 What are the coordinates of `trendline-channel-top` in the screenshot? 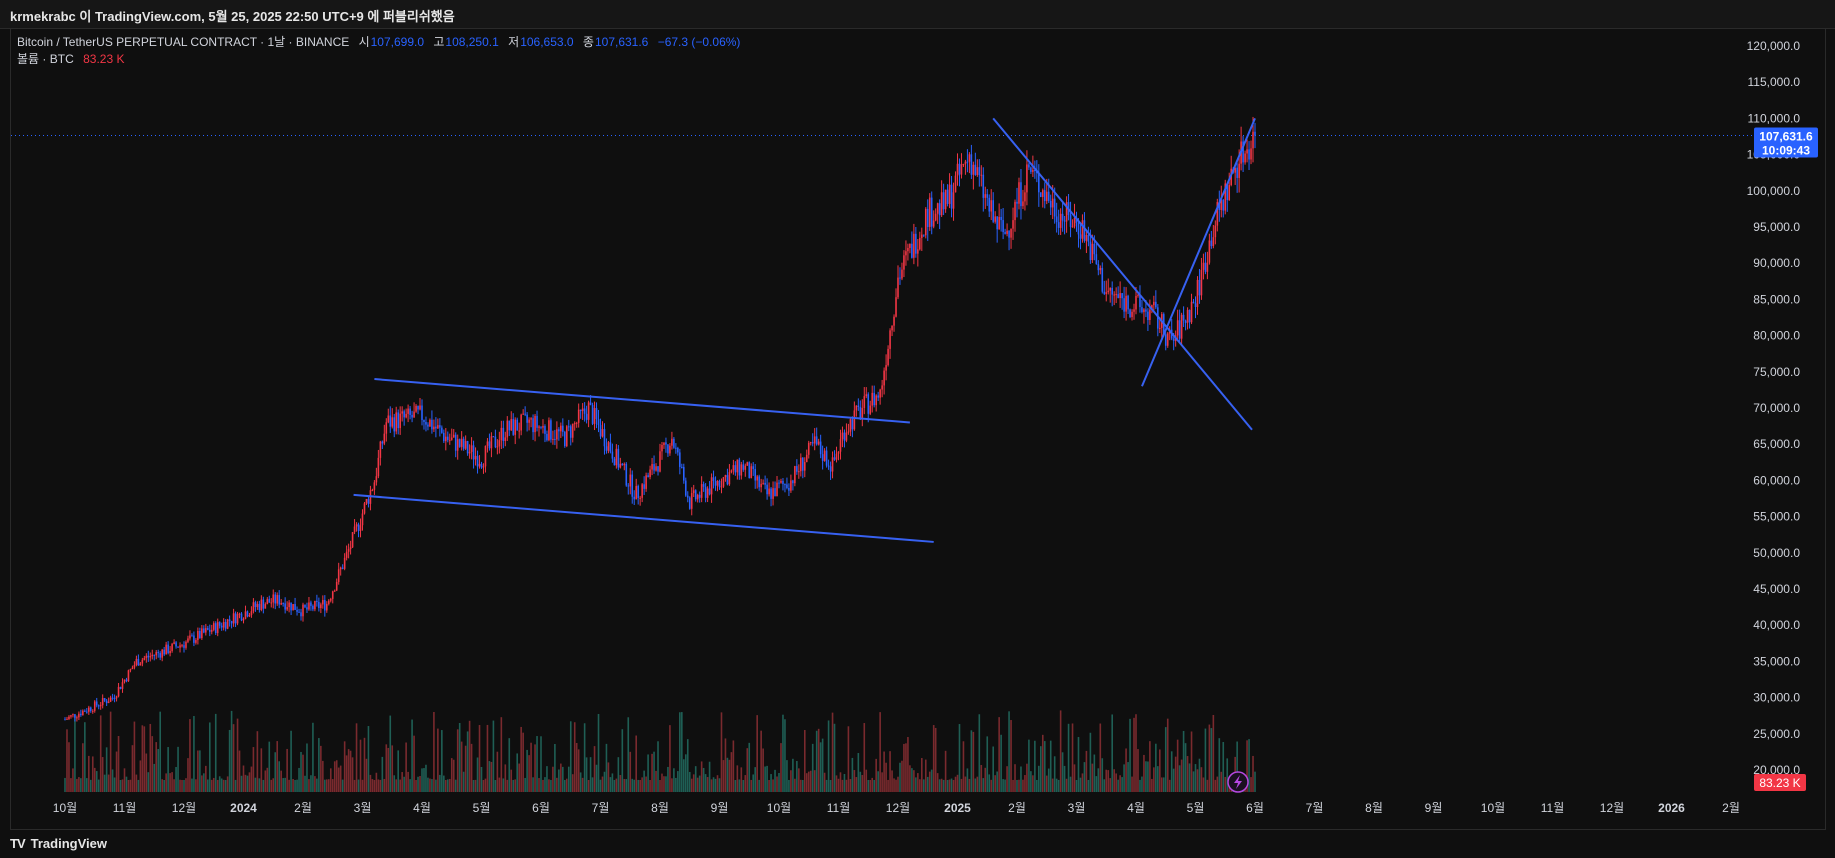 It's located at (642, 401).